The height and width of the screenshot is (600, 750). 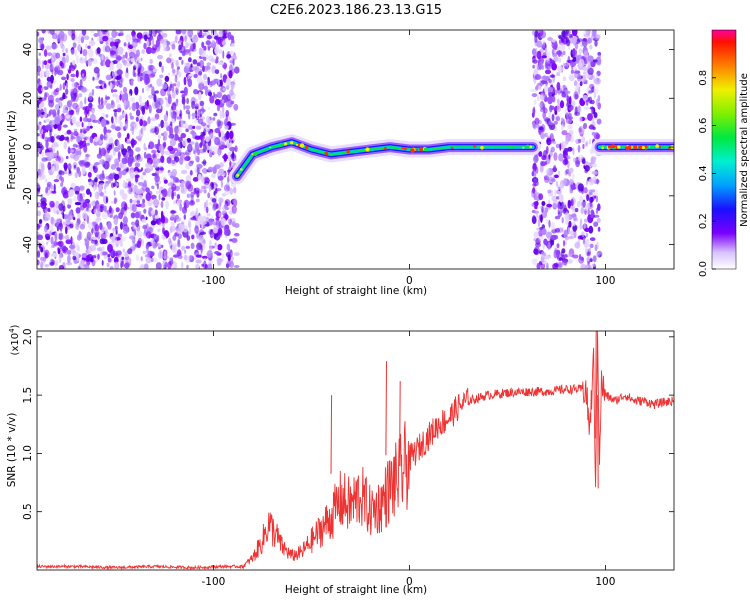 What do you see at coordinates (213, 582) in the screenshot?
I see `x-tick-label: -100` at bounding box center [213, 582].